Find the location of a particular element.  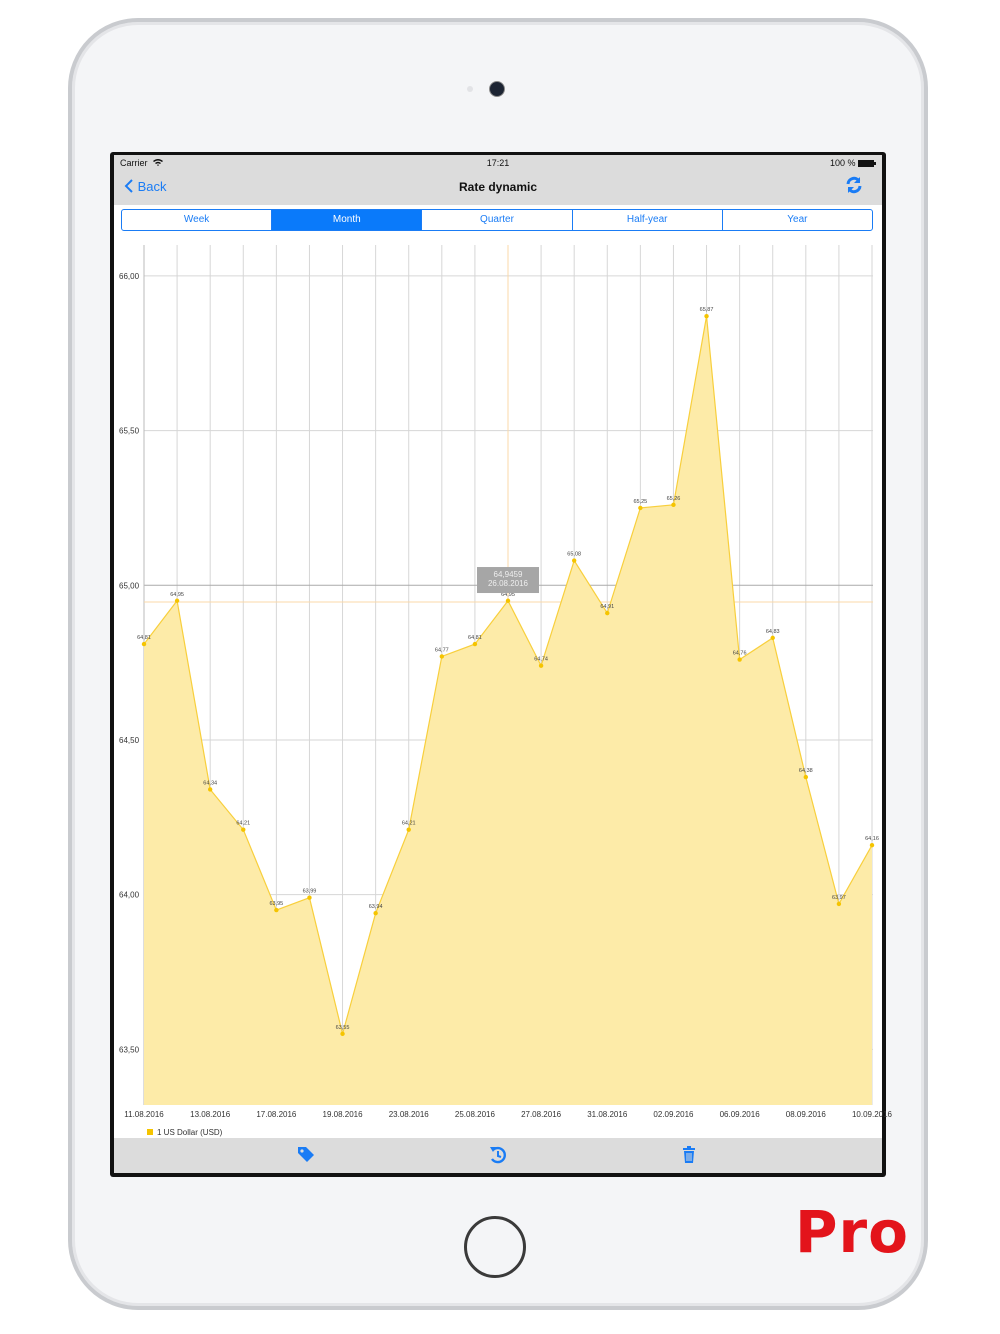

data-label: 65,26 is located at coordinates (674, 499).